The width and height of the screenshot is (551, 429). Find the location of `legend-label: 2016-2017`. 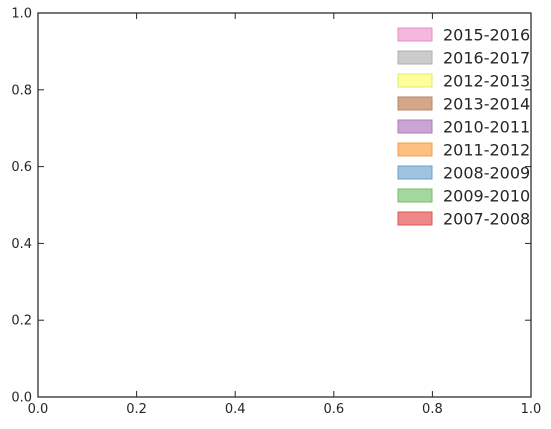

legend-label: 2016-2017 is located at coordinates (486, 58).